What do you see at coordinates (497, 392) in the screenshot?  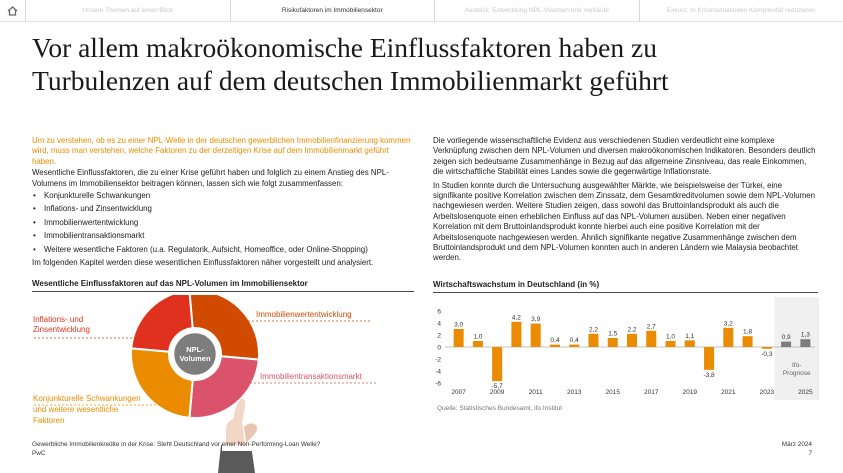 I see `x-tick-label: 2009` at bounding box center [497, 392].